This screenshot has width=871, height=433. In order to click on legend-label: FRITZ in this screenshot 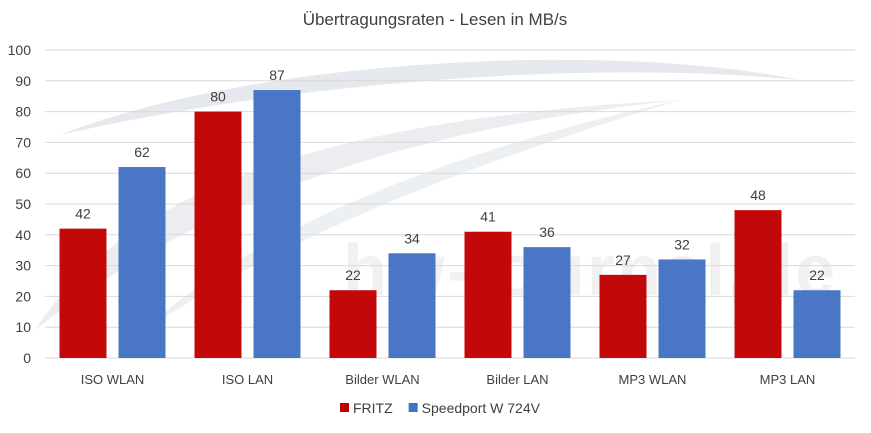, I will do `click(373, 408)`.